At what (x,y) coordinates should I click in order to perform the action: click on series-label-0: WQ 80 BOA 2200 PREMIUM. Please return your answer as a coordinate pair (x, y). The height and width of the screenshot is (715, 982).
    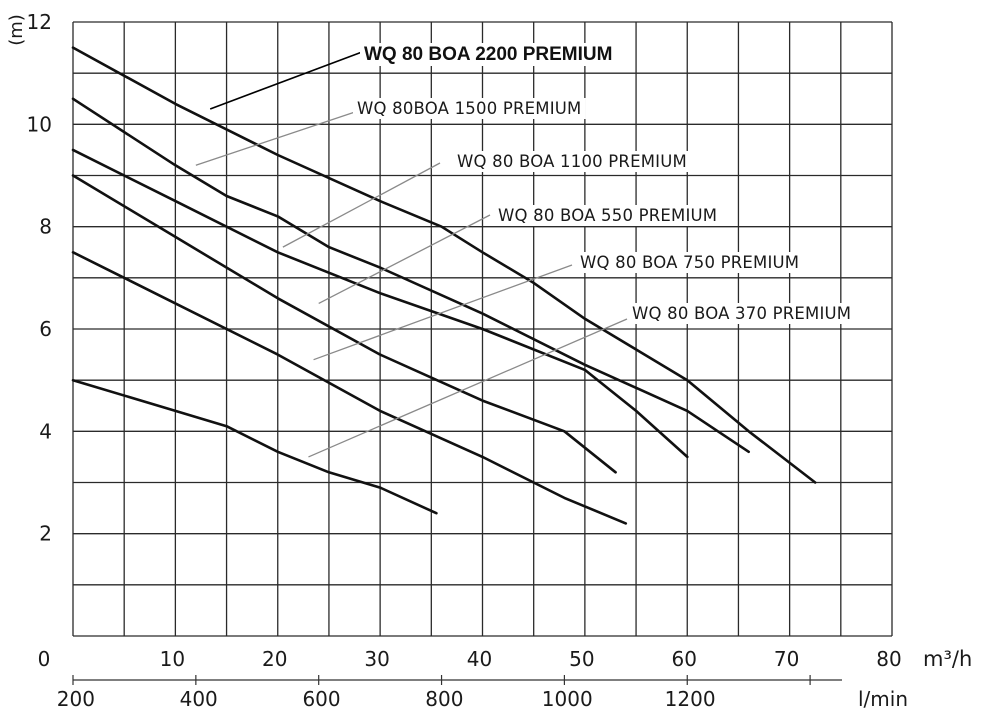
    Looking at the image, I should click on (488, 54).